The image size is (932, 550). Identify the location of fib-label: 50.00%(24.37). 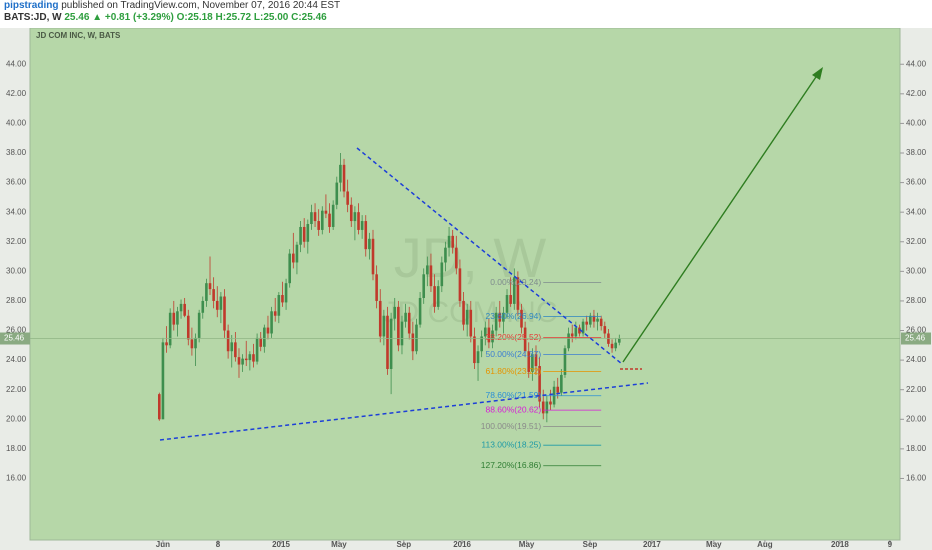
(513, 354).